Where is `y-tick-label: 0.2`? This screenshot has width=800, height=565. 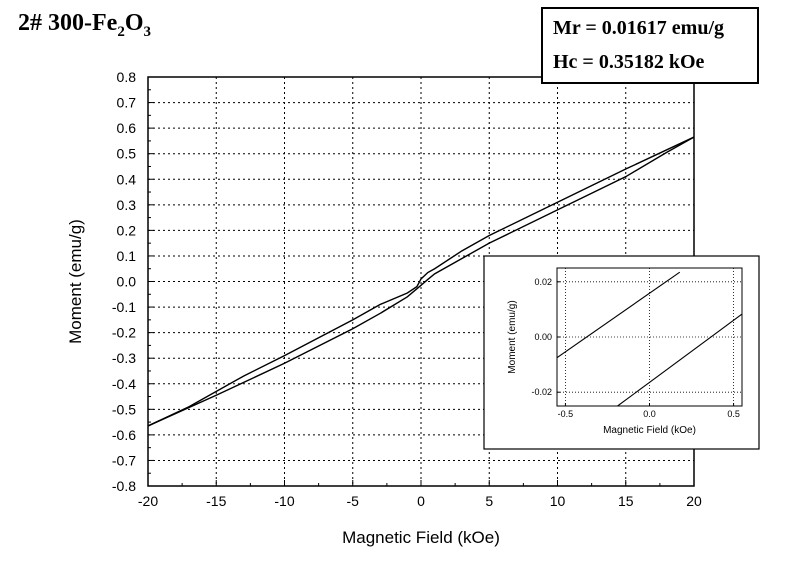 y-tick-label: 0.2 is located at coordinates (127, 230).